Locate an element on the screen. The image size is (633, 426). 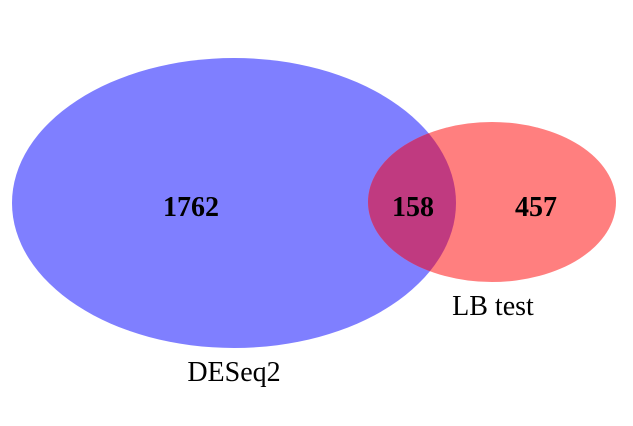
lb-test-only-count: 457 is located at coordinates (536, 207).